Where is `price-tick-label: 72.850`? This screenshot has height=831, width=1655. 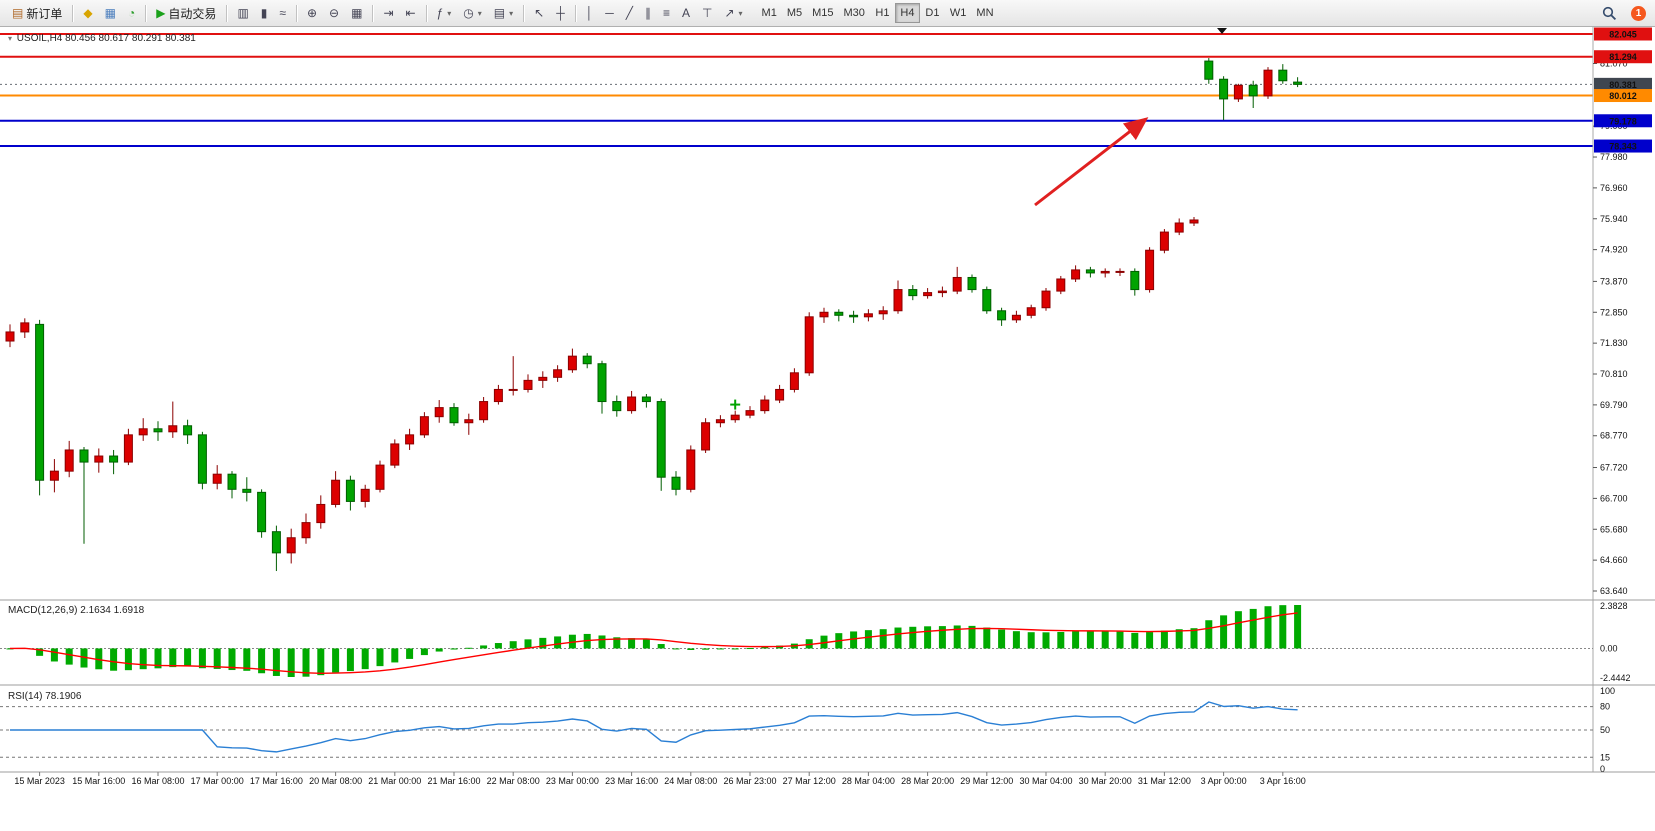 price-tick-label: 72.850 is located at coordinates (1614, 312).